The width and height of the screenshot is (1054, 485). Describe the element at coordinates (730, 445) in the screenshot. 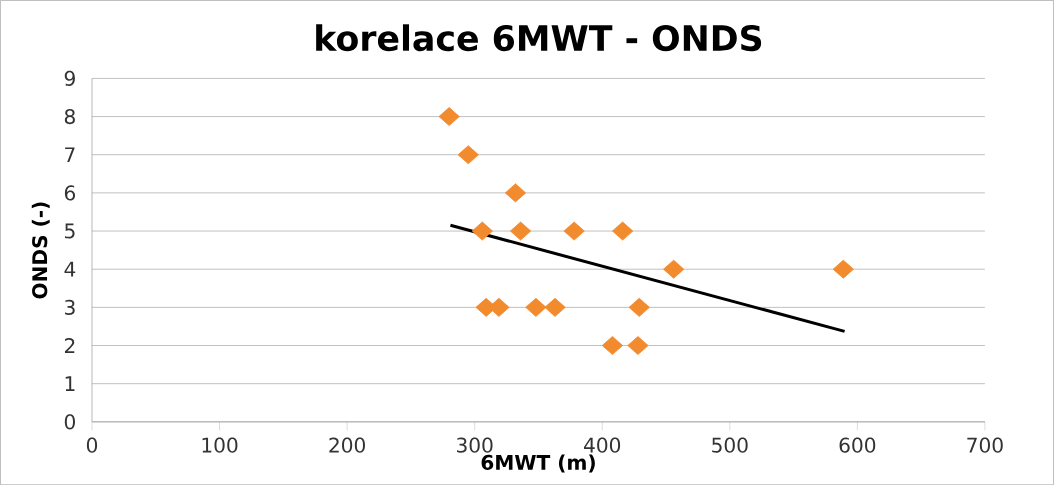

I see `x-tick-label: 500` at that location.